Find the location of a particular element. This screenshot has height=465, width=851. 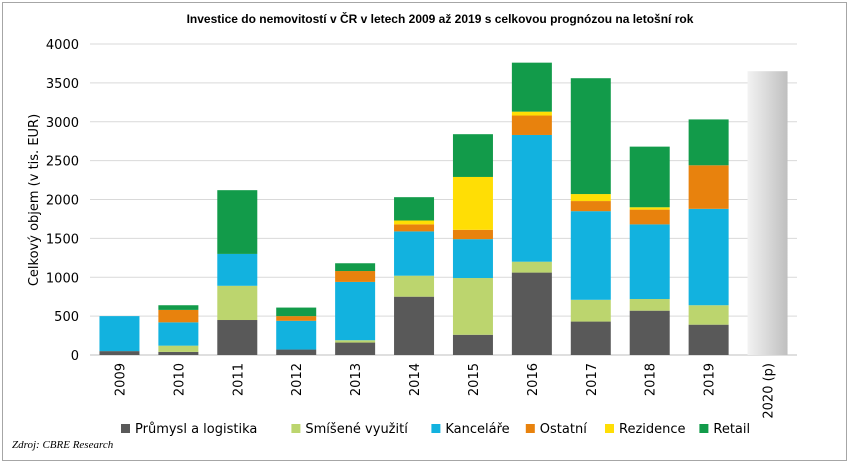

x-tick-label: 2017 is located at coordinates (592, 379).